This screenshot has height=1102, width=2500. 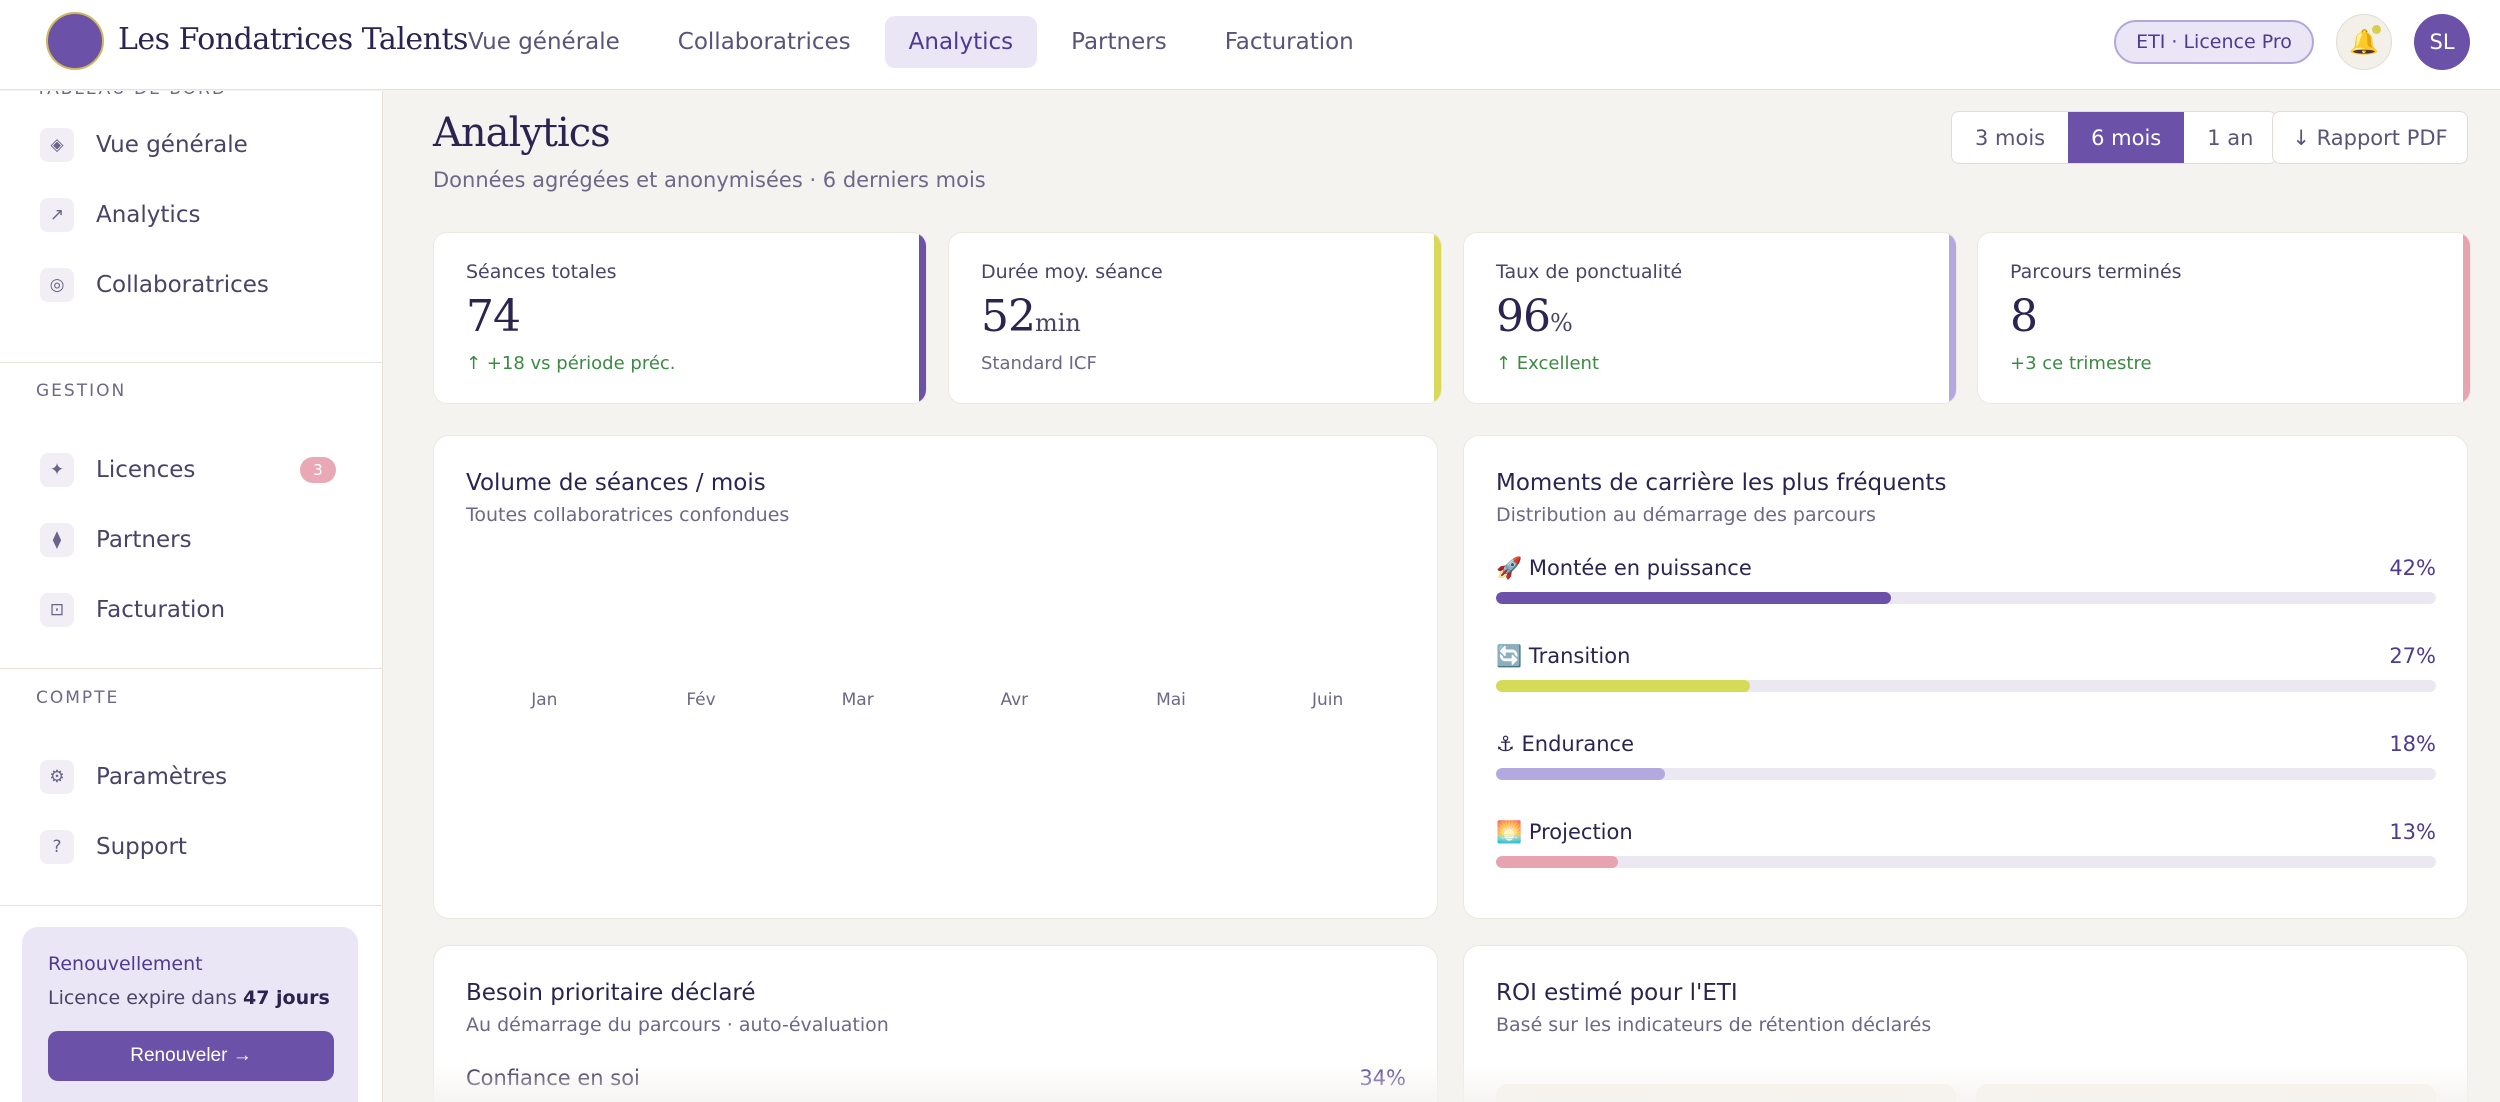 I want to click on sidebar-item-analytics: ↗ Analytics, so click(x=195, y=215).